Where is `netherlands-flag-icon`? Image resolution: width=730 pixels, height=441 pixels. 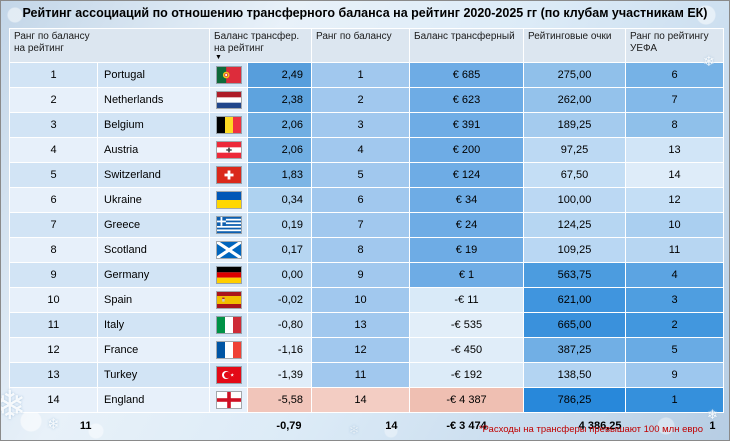
netherlands-flag-icon is located at coordinates (228, 100).